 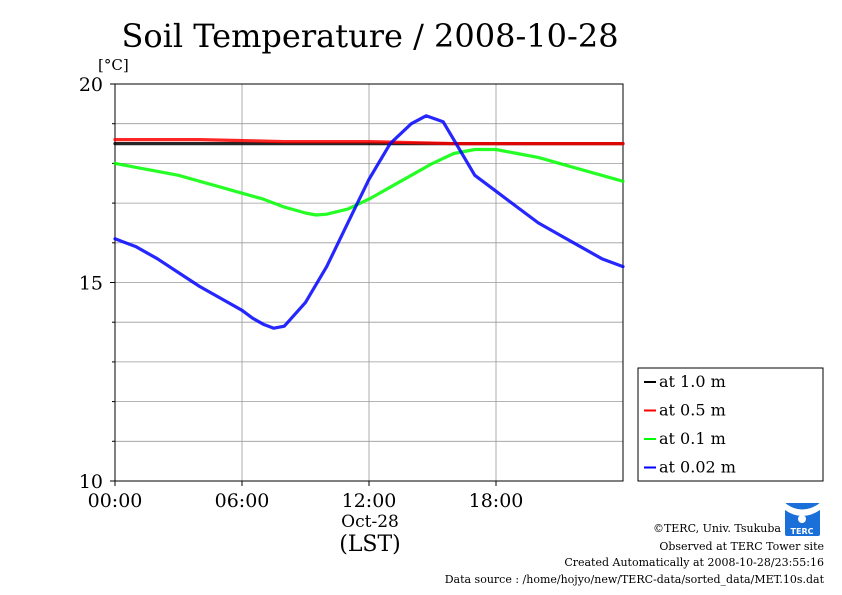 I want to click on observed-text: Observed at TERC Tower site, so click(x=741, y=546).